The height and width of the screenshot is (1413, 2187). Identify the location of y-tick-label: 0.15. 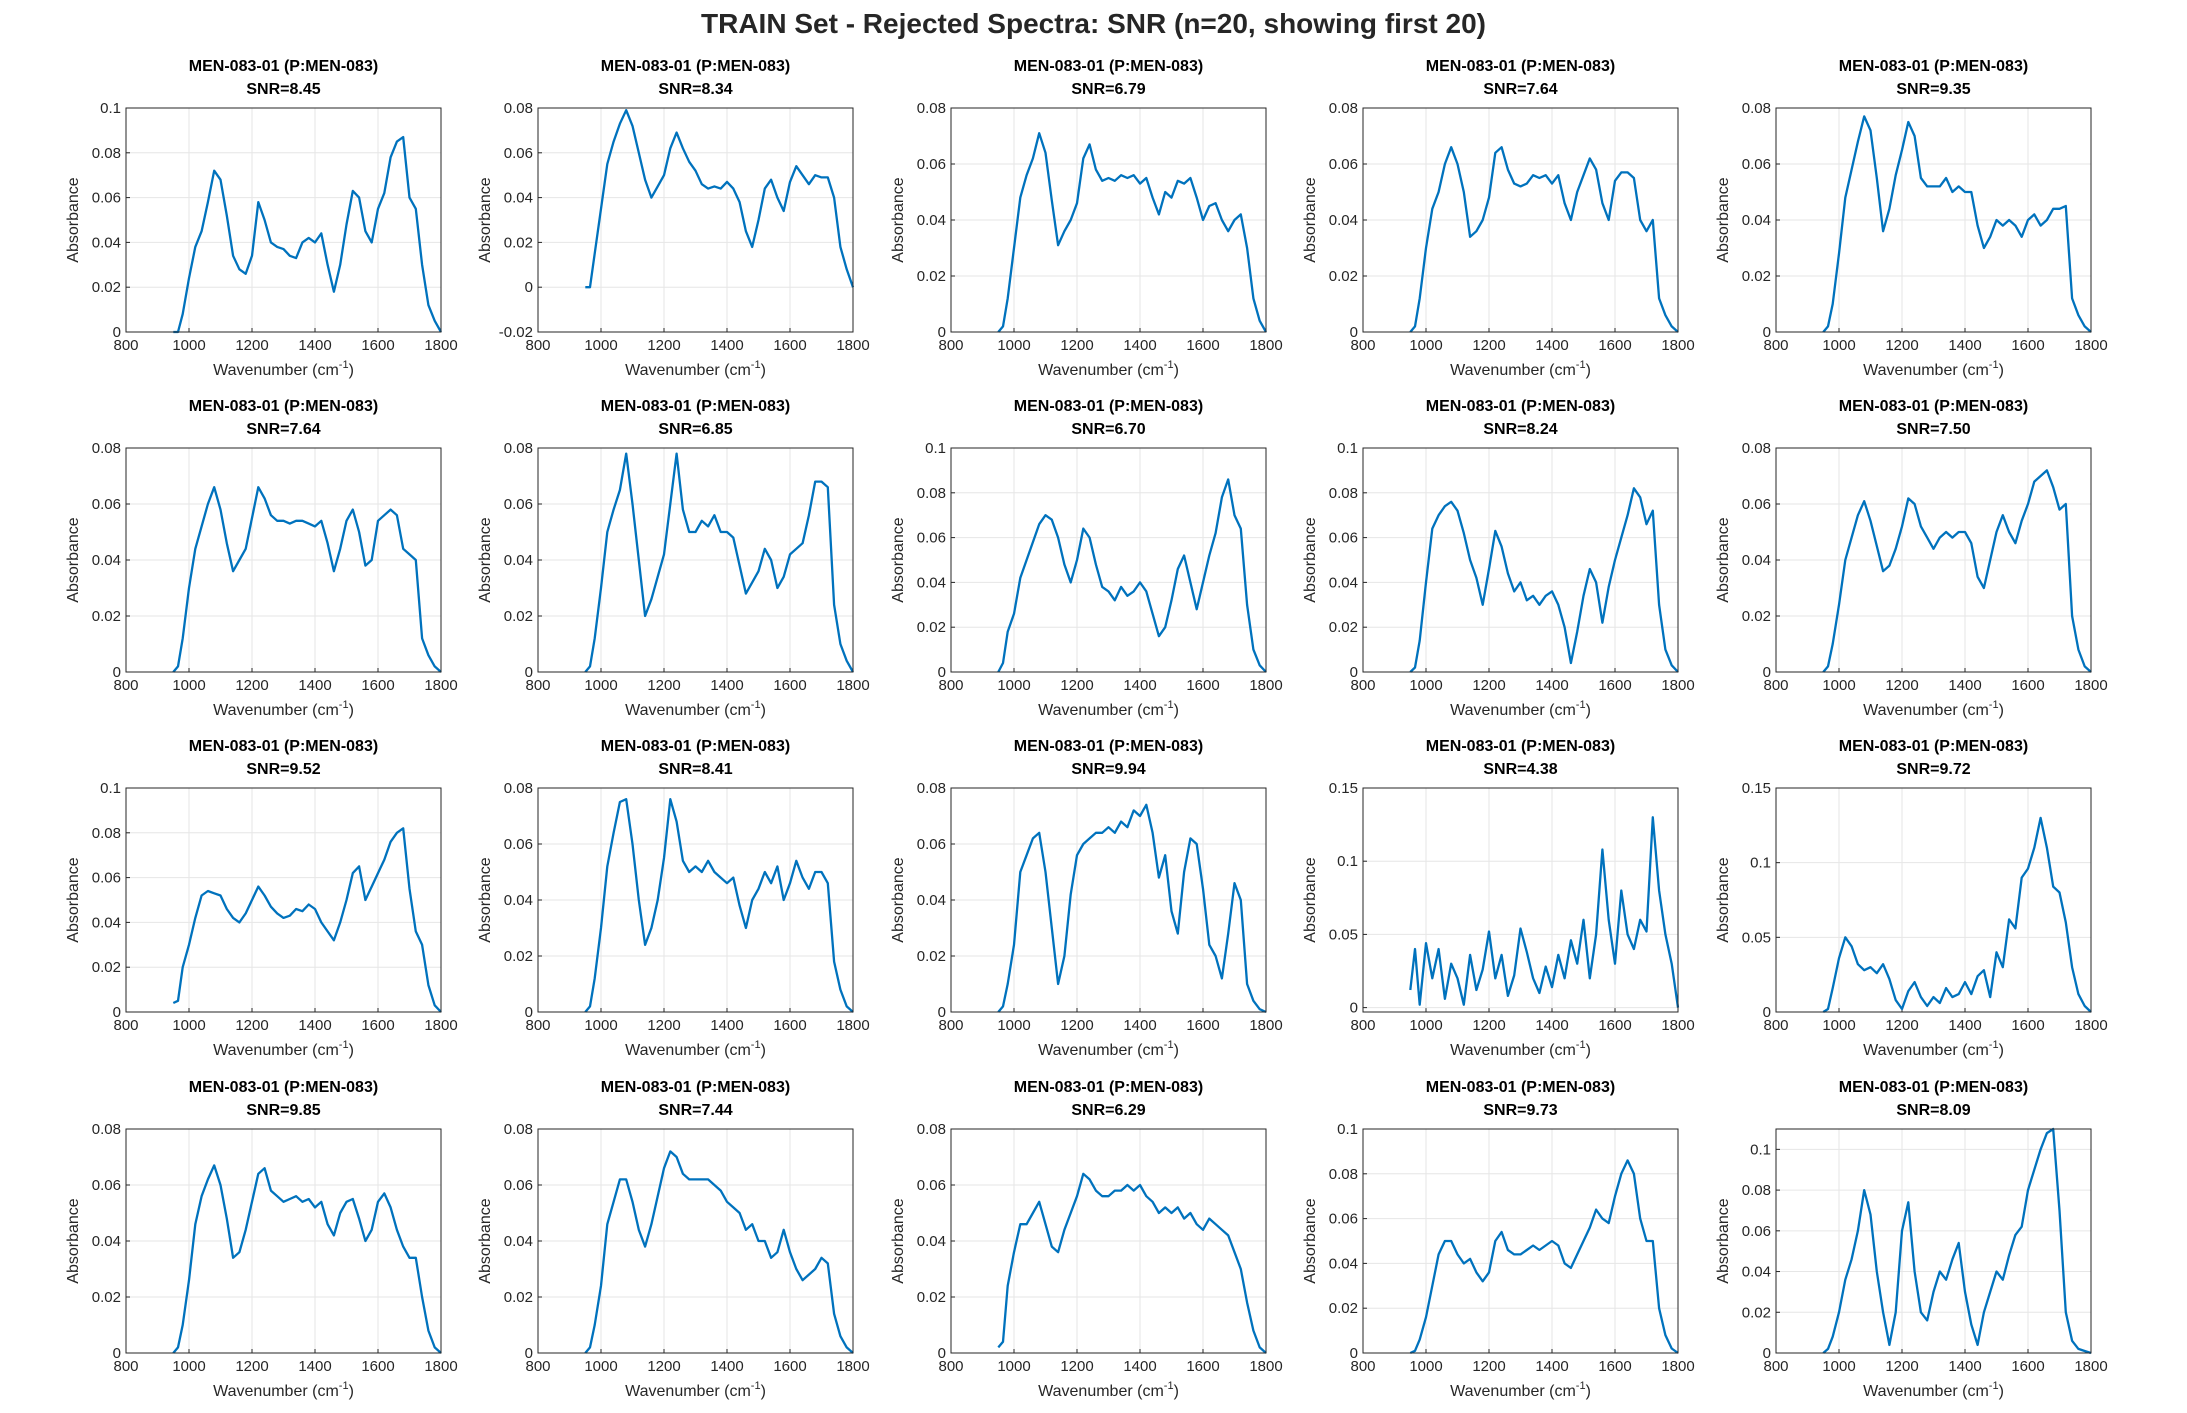
(1756, 788).